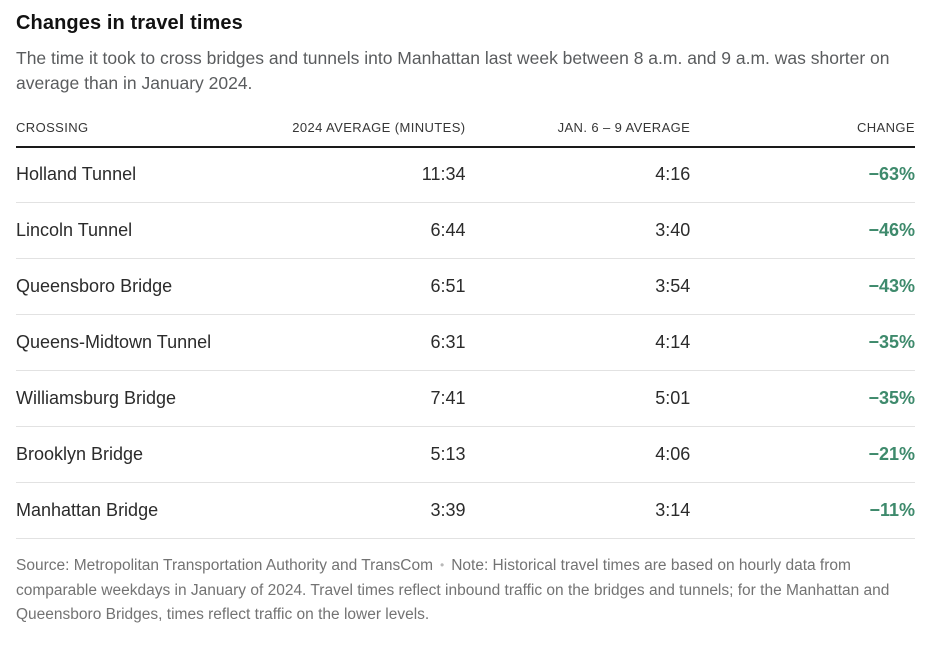  What do you see at coordinates (128, 399) in the screenshot?
I see `crossing-cell: Williamsburg Bridge` at bounding box center [128, 399].